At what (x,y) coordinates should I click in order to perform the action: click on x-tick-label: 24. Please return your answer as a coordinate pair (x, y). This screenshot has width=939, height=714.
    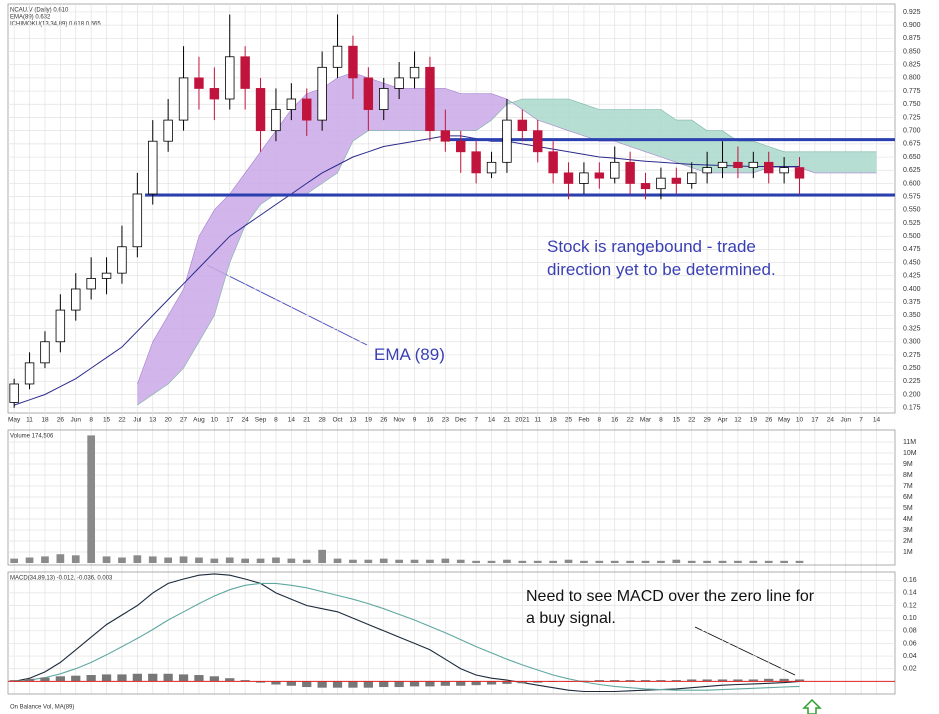
    Looking at the image, I should click on (831, 420).